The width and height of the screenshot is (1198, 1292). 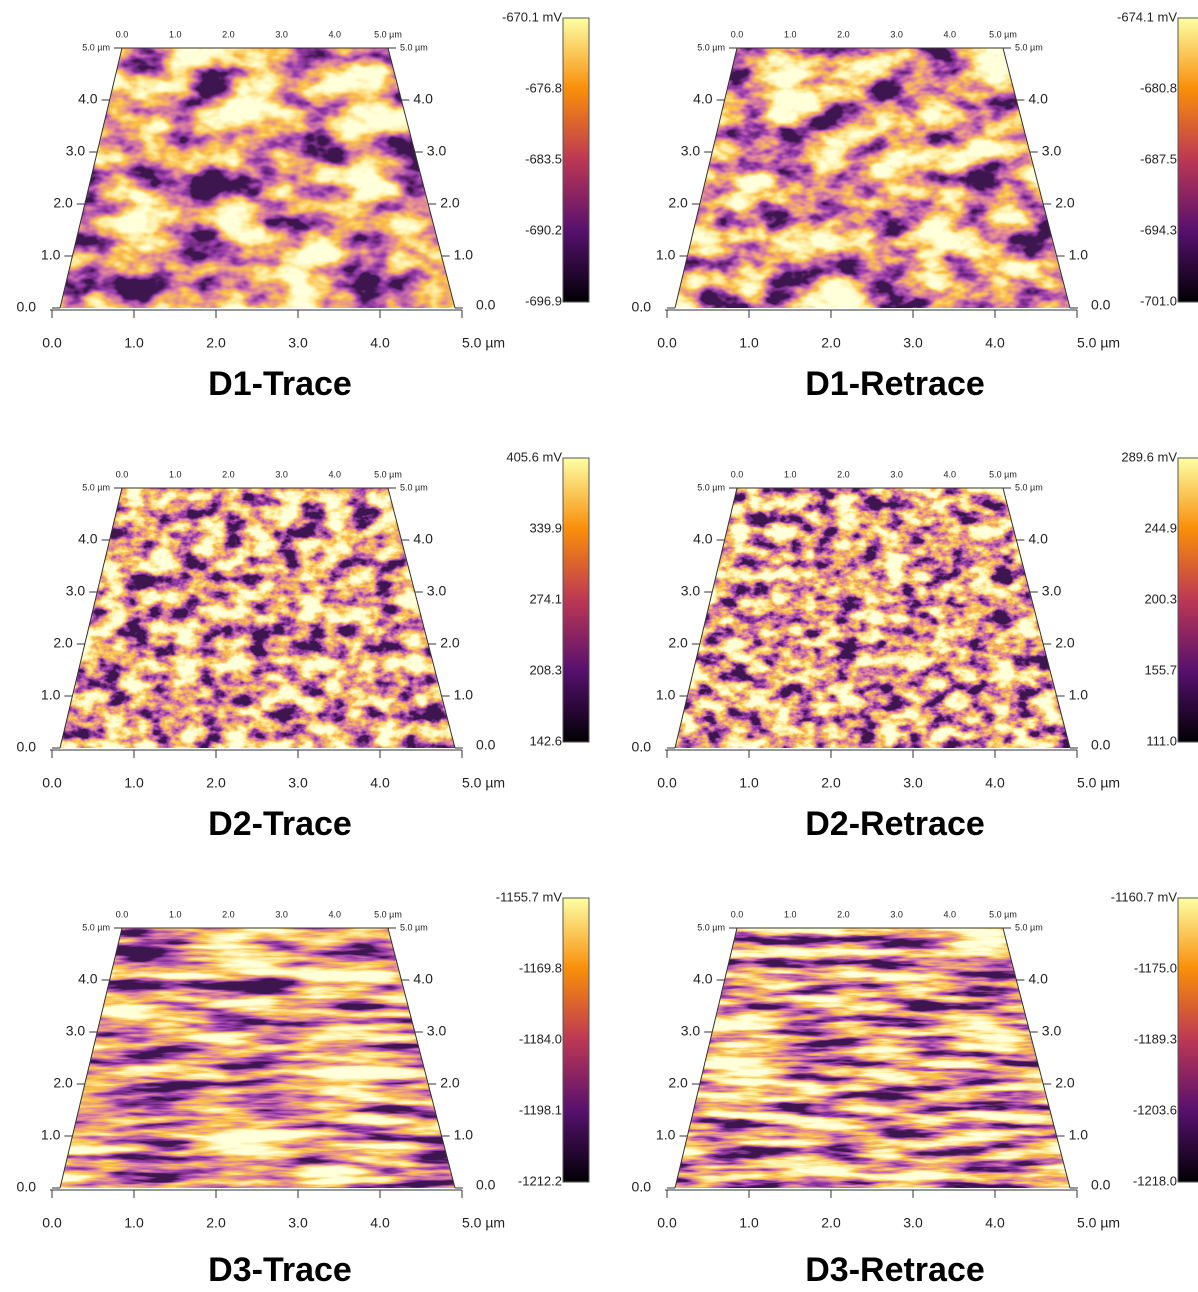 What do you see at coordinates (1144, 896) in the screenshot?
I see `colorbar-label: -1160.7 mV` at bounding box center [1144, 896].